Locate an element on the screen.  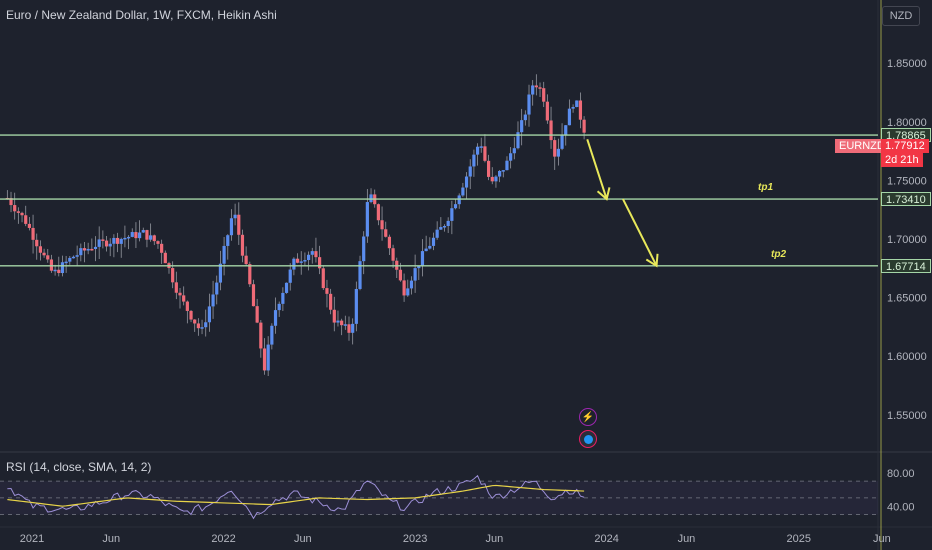
rsi-line is located at coordinates (296, 497).